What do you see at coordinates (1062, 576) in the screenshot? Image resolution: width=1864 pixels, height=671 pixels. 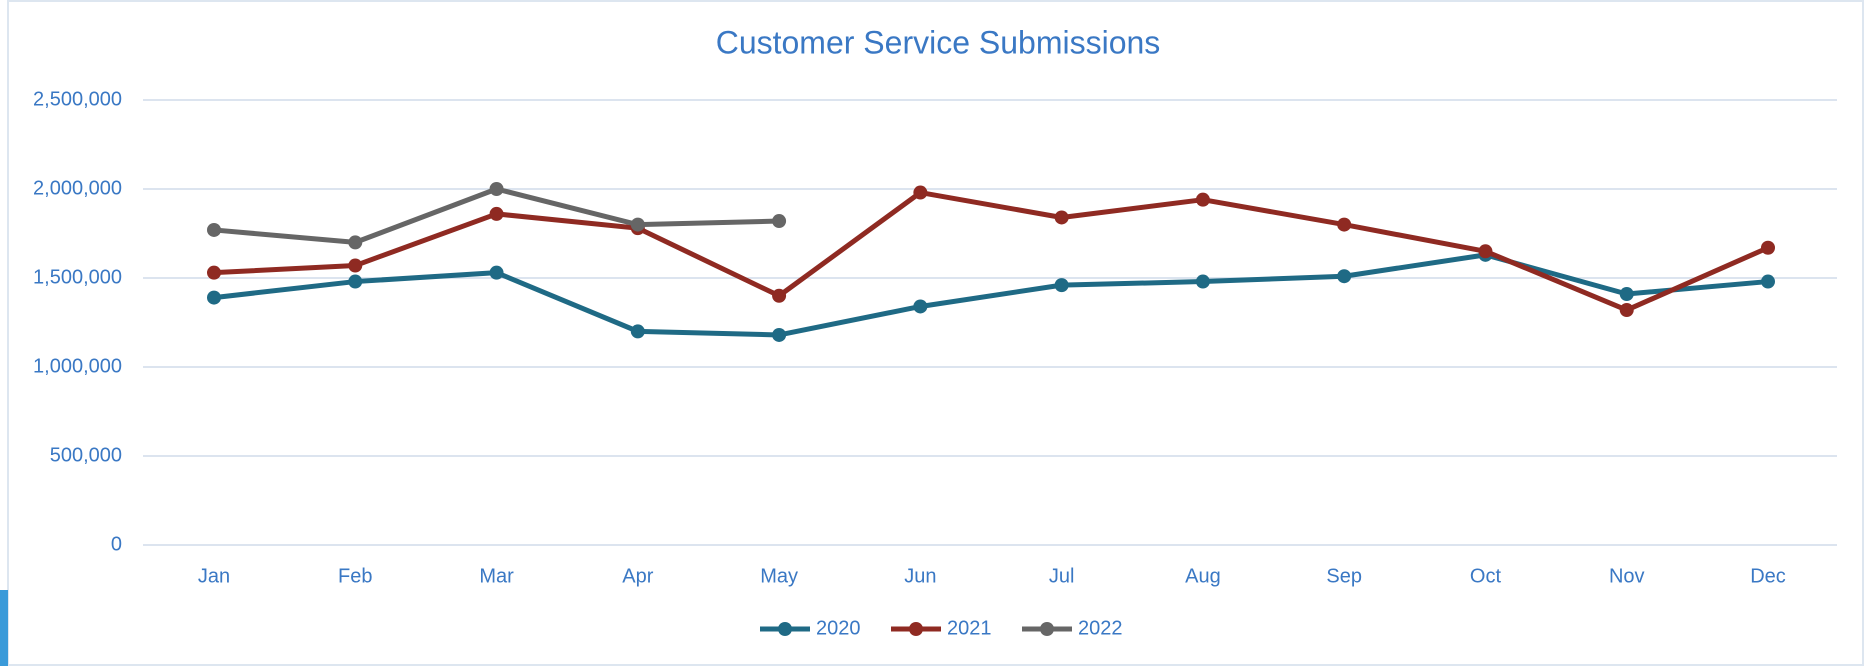 I see `x-tick-label: Jul` at bounding box center [1062, 576].